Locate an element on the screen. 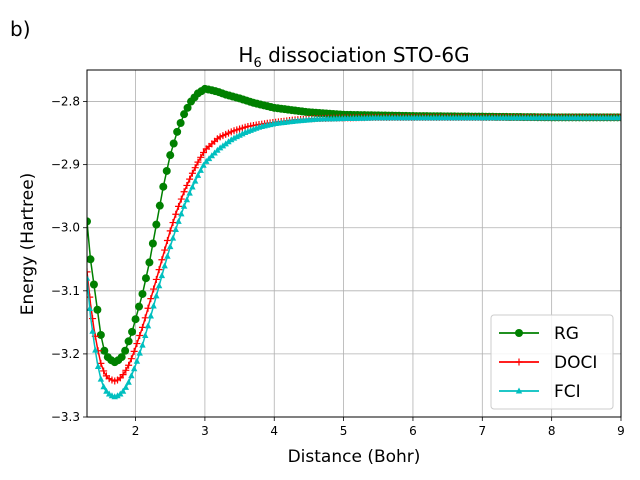  x-tick-label: 3 is located at coordinates (205, 431).